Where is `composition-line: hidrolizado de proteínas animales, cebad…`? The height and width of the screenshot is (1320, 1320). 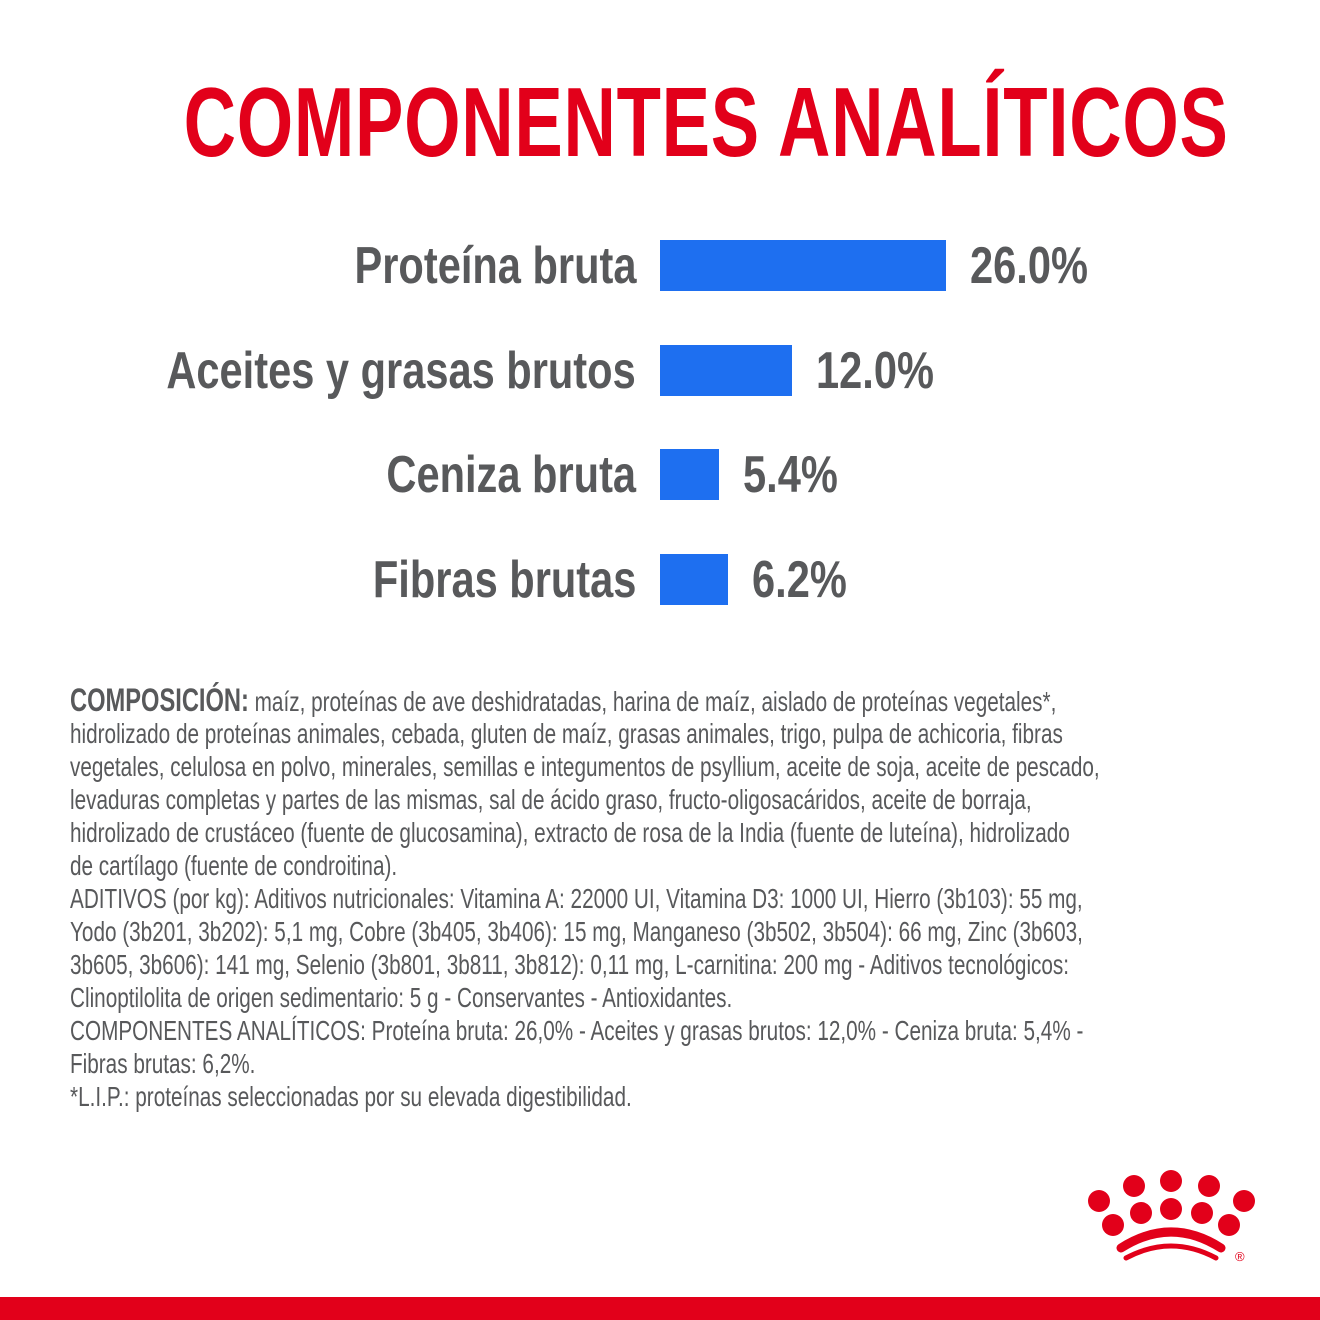 composition-line: hidrolizado de proteínas animales, cebad… is located at coordinates (566, 733).